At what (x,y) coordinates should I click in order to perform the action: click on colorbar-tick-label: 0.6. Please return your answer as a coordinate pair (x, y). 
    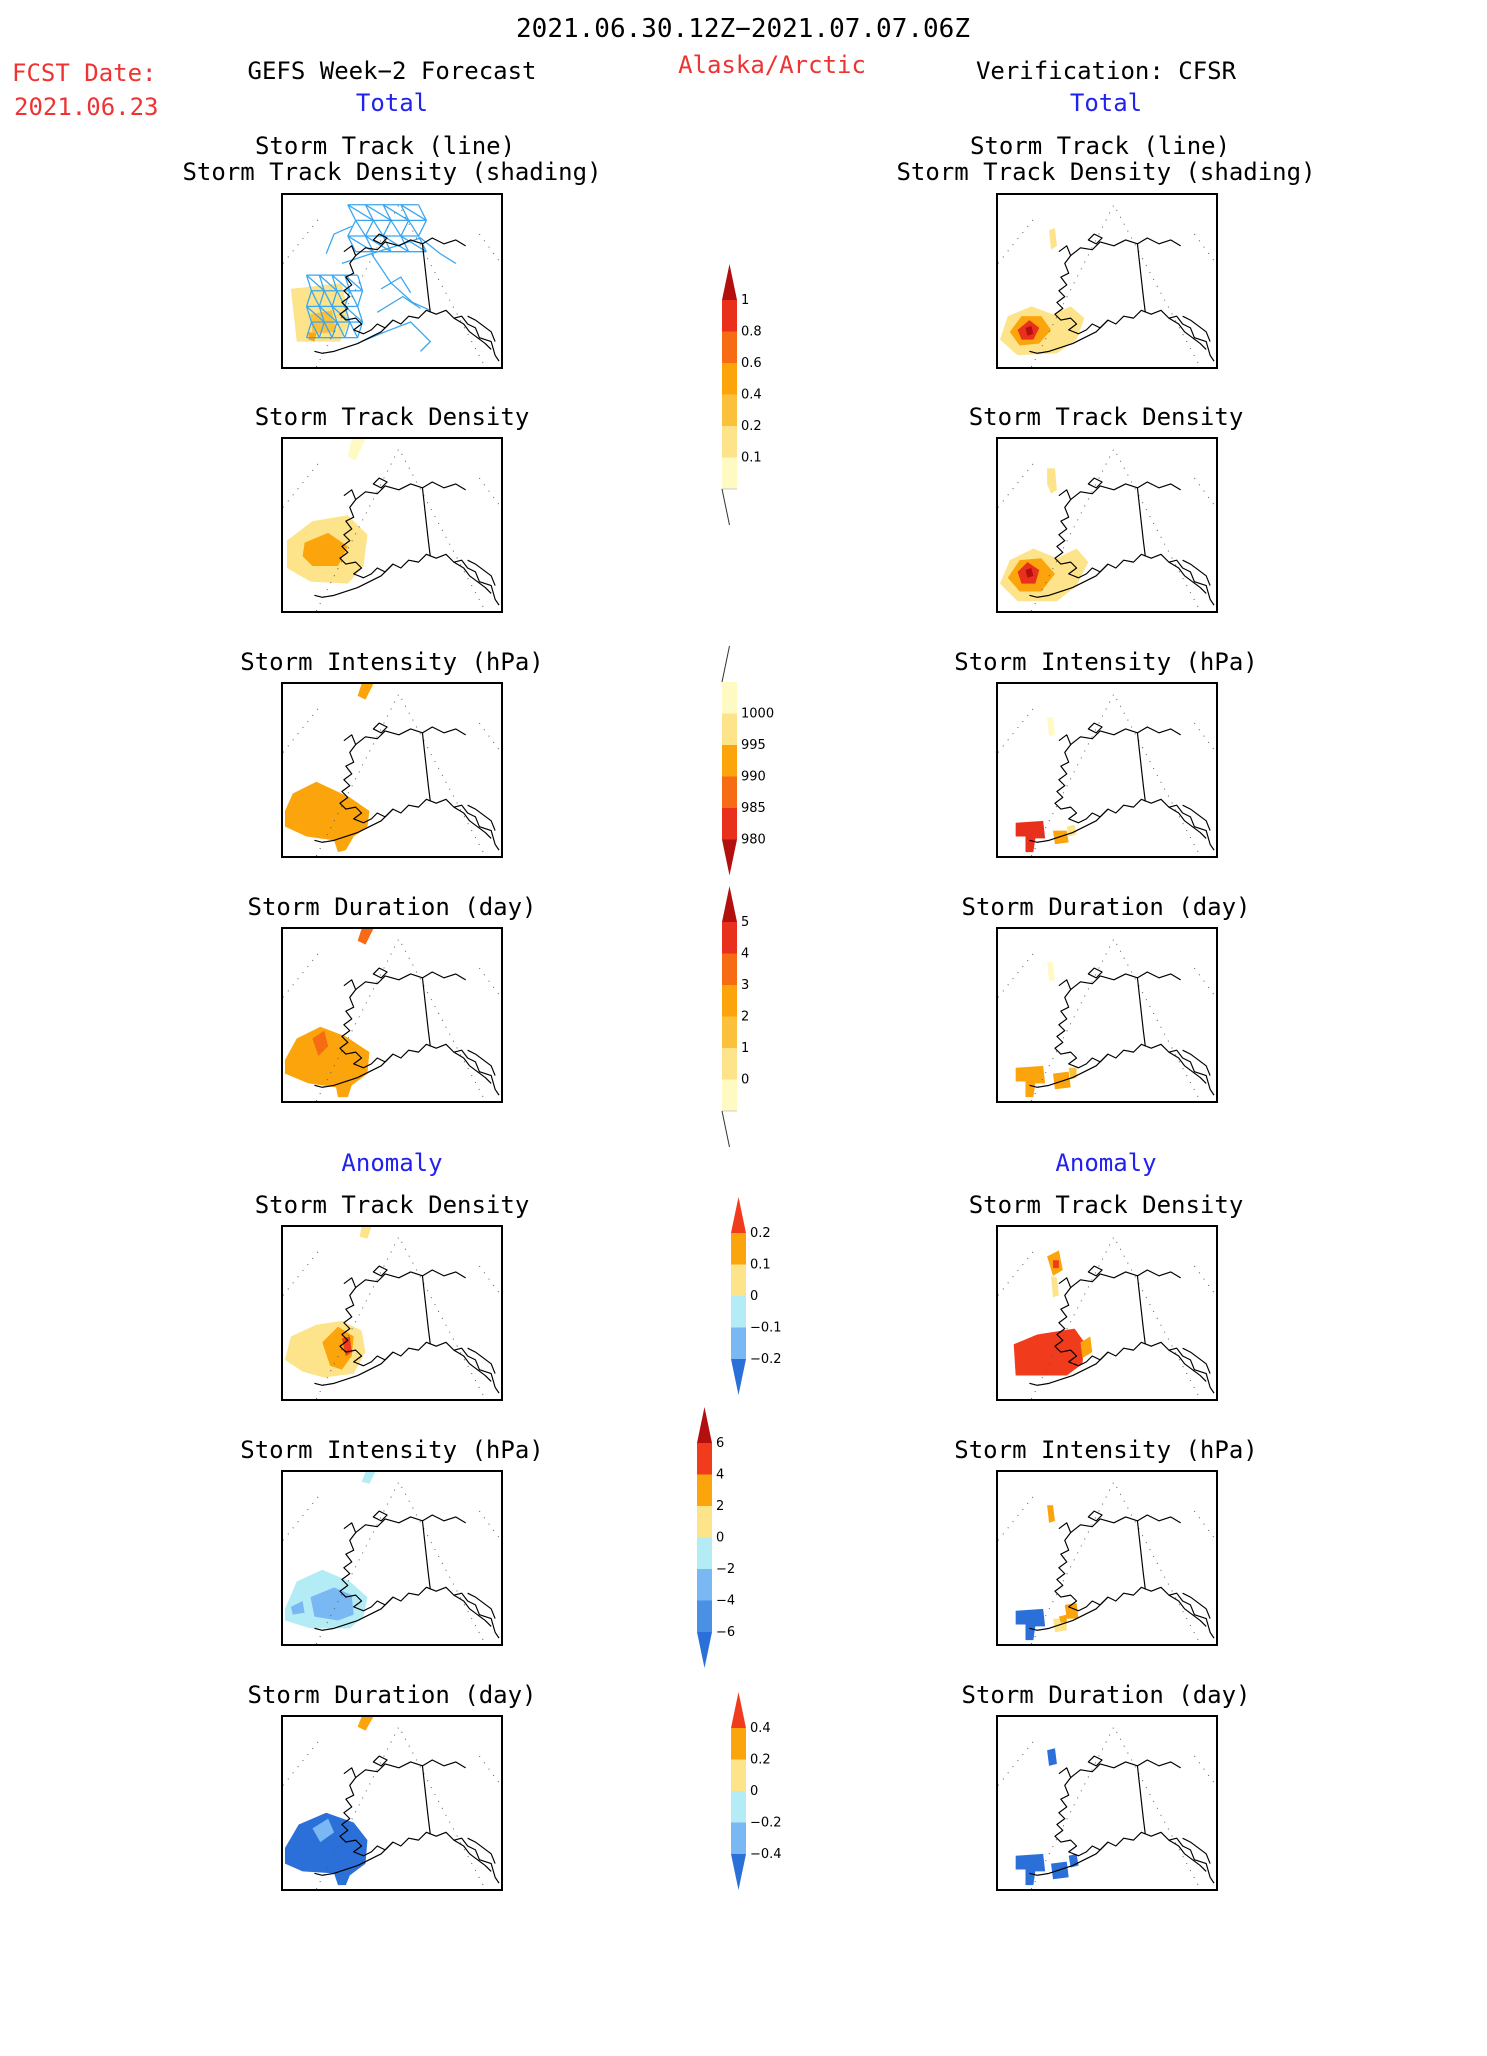
    Looking at the image, I should click on (751, 363).